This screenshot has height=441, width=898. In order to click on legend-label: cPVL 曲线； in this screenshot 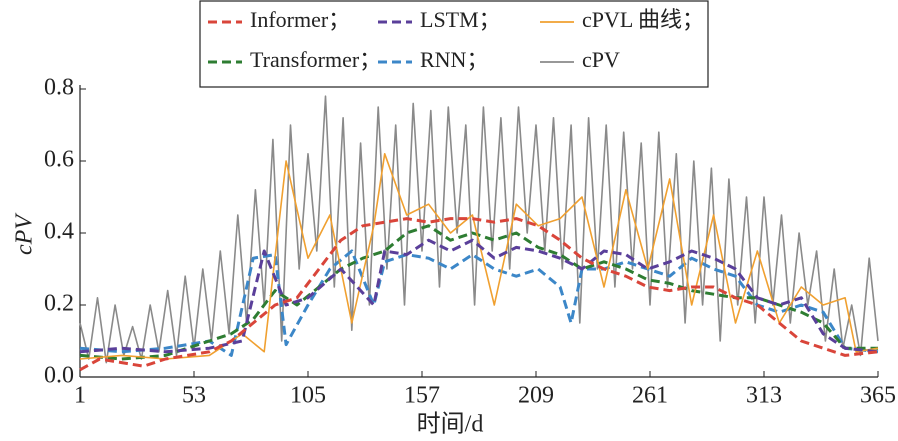, I will do `click(643, 19)`.